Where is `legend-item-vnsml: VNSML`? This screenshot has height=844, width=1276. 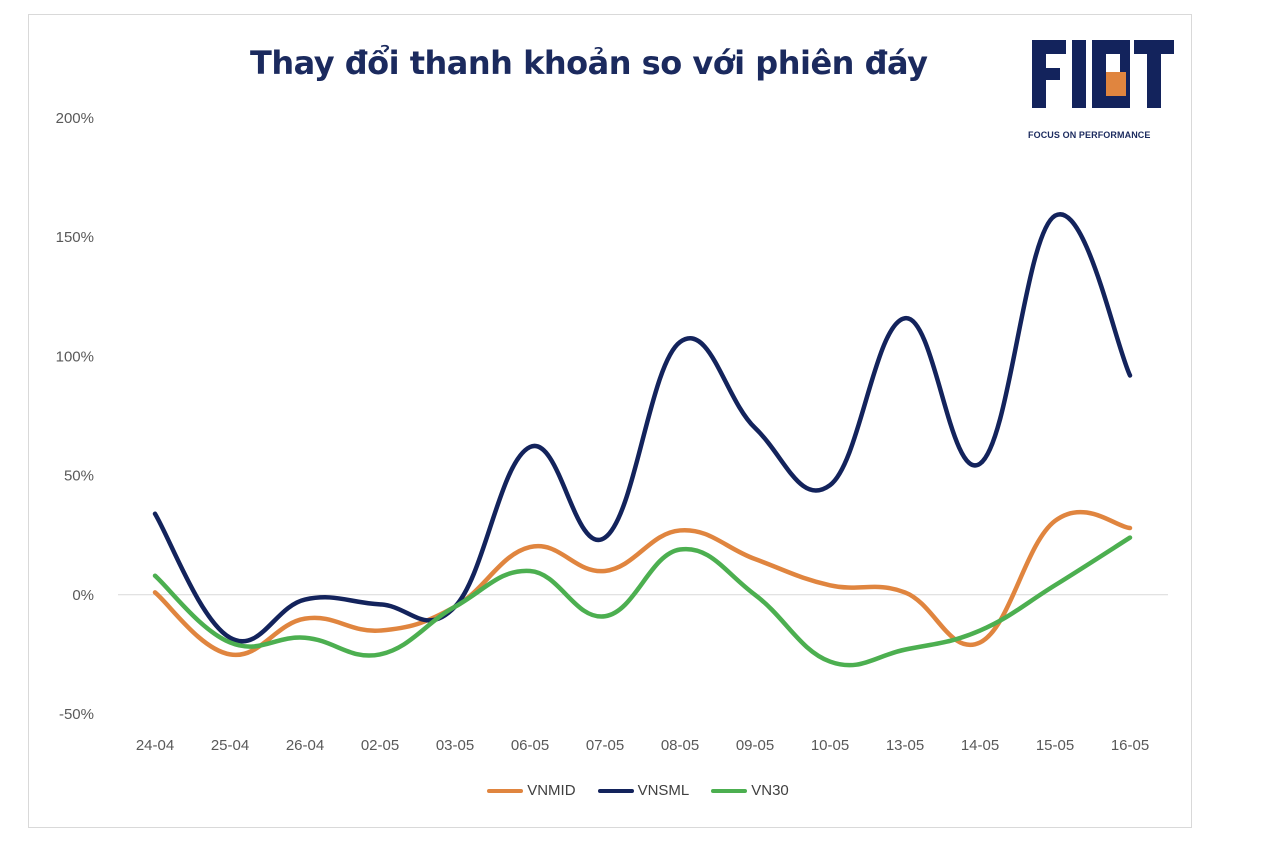
legend-item-vnsml: VNSML is located at coordinates (643, 790).